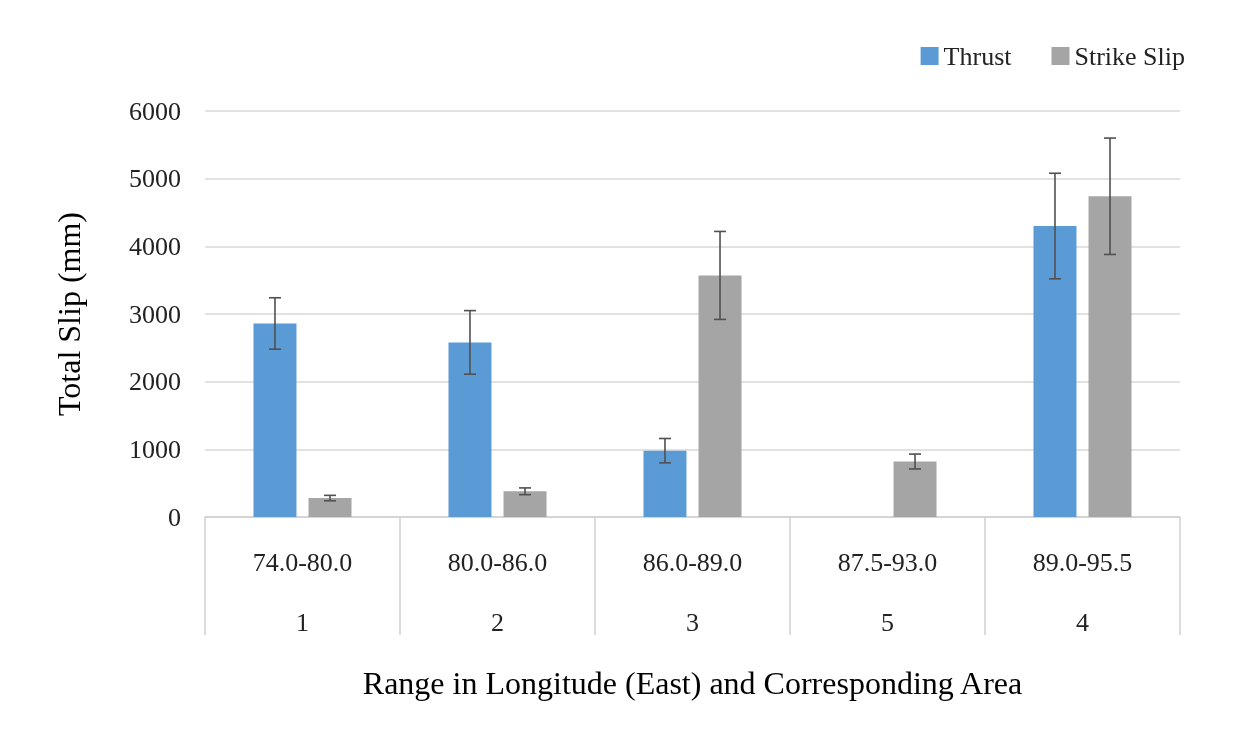 Image resolution: width=1250 pixels, height=729 pixels. I want to click on legend-label: Thrust, so click(978, 56).